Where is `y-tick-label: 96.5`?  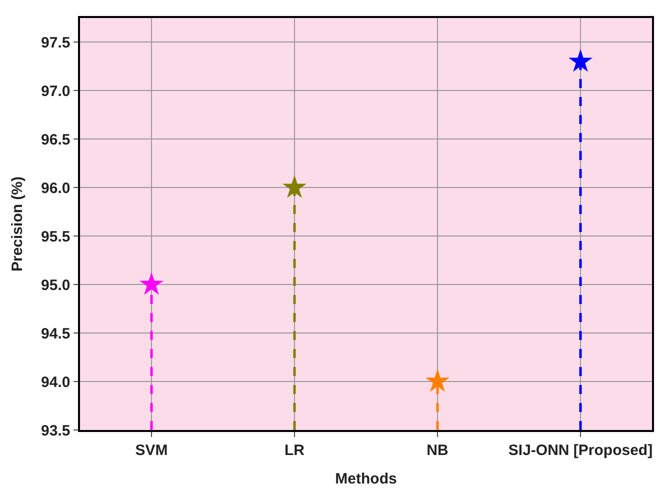
y-tick-label: 96.5 is located at coordinates (55, 139).